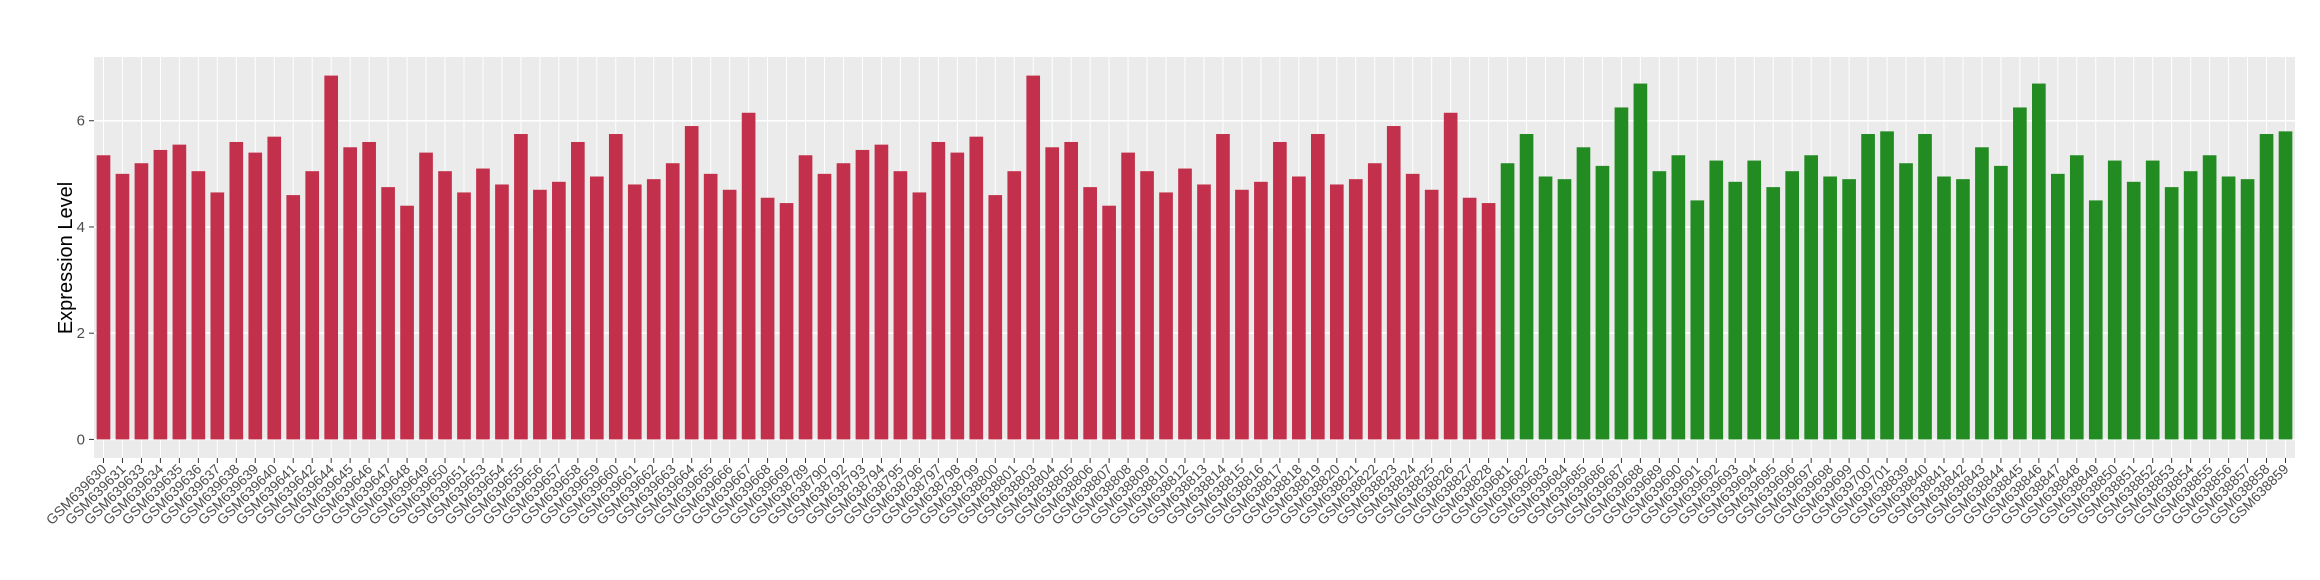  What do you see at coordinates (81, 439) in the screenshot?
I see `y-tick-label: 0` at bounding box center [81, 439].